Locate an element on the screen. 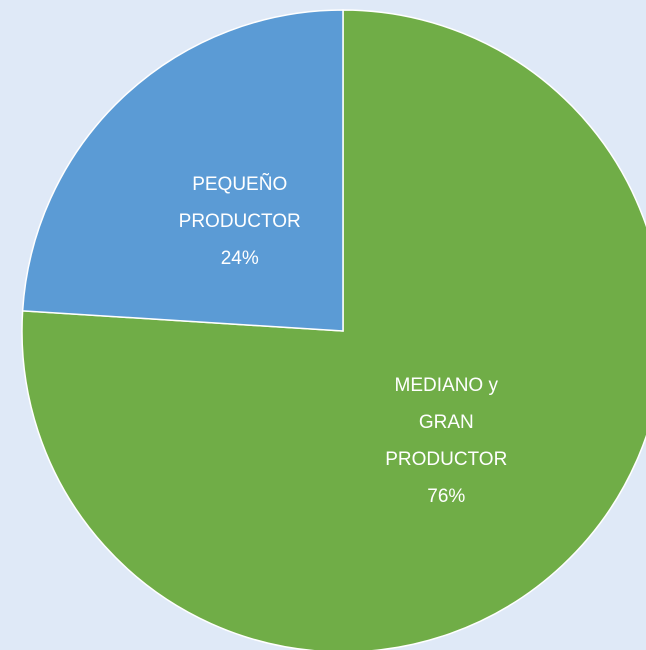 The height and width of the screenshot is (650, 646). value-label: 76% is located at coordinates (446, 496).